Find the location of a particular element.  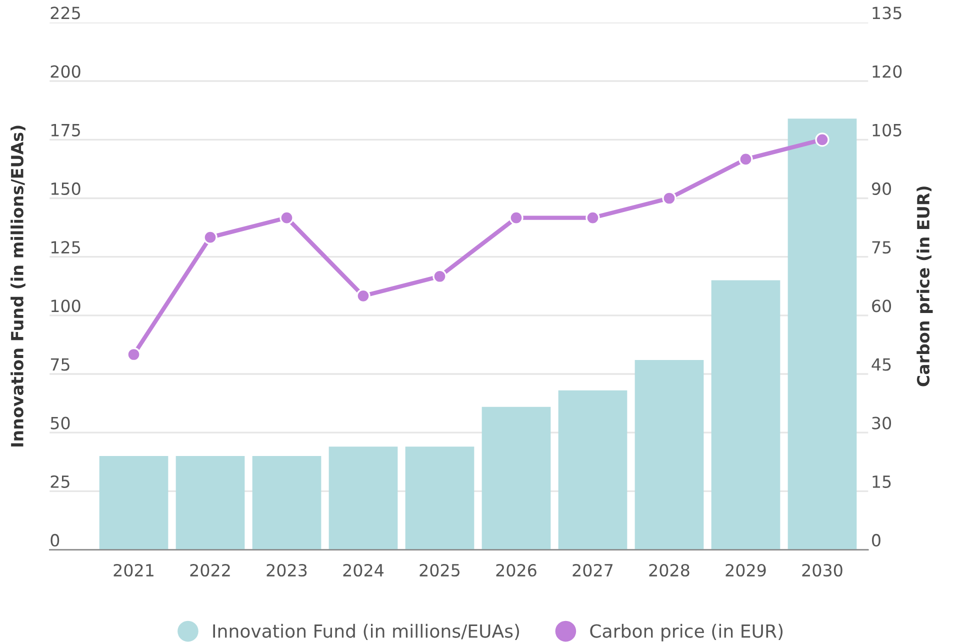

y-tick-label: 200 is located at coordinates (65, 71).